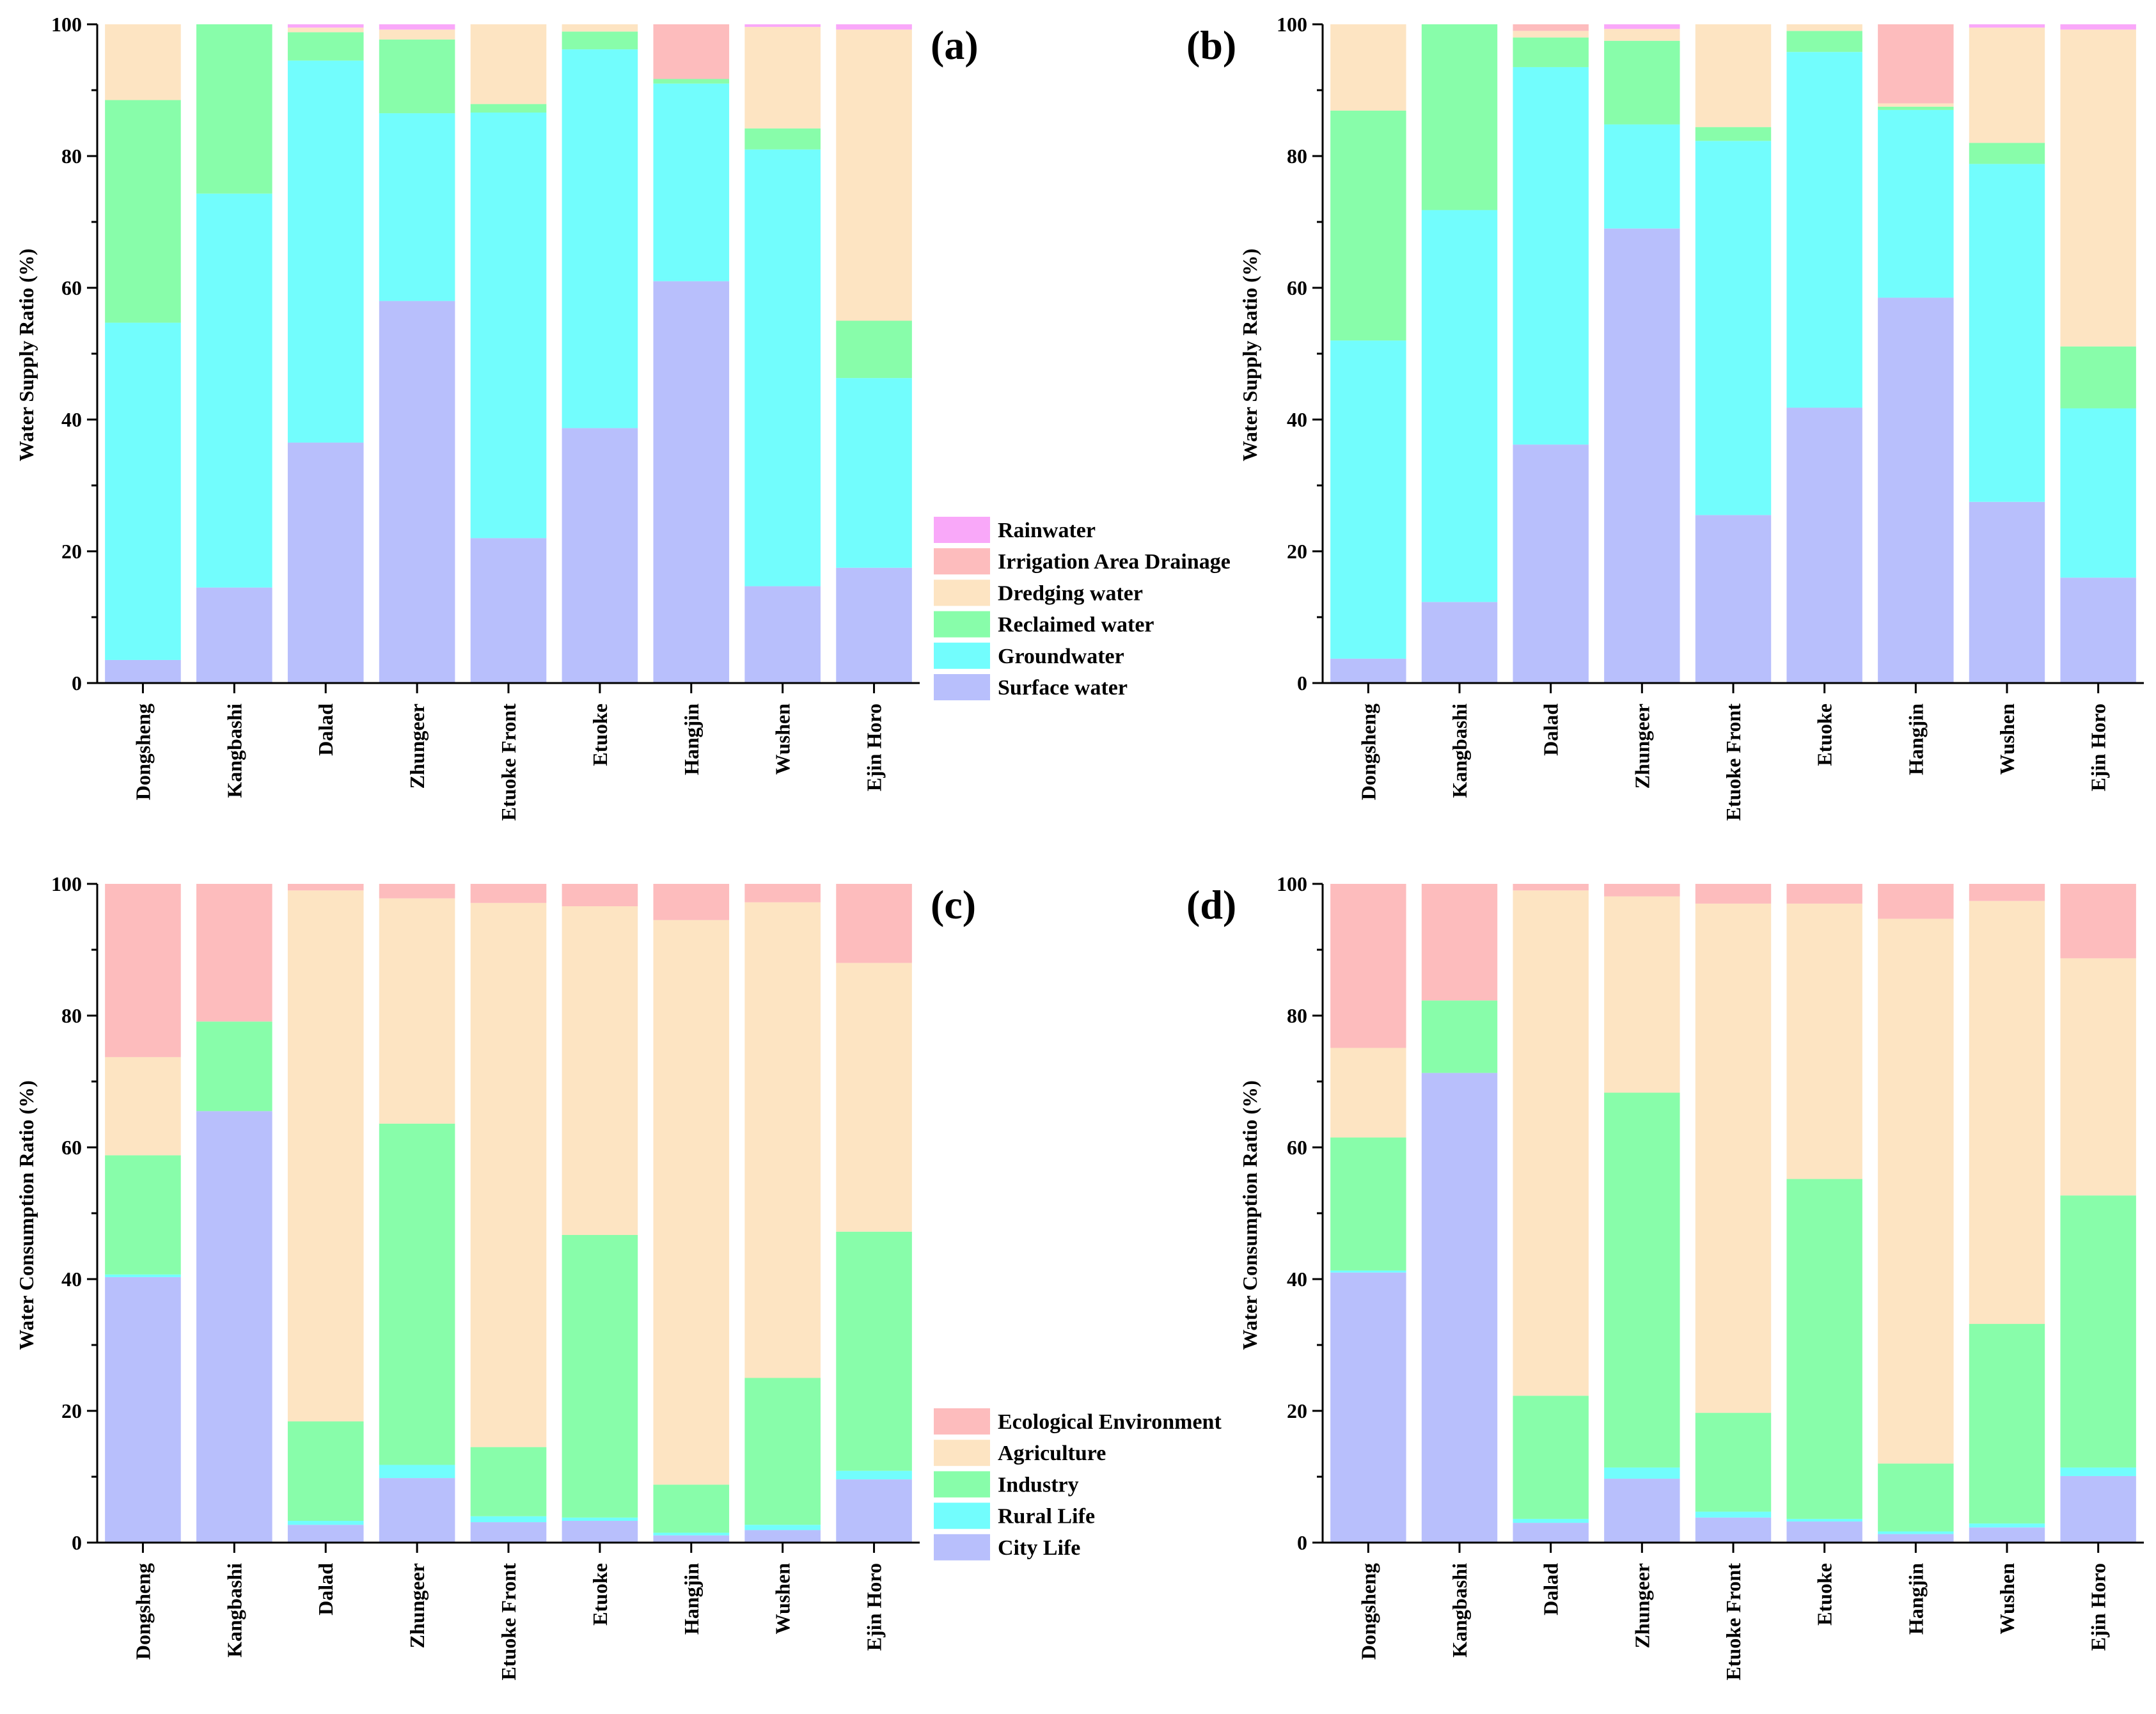 The width and height of the screenshot is (2156, 1714). Describe the element at coordinates (417, 492) in the screenshot. I see `bar-segment-surface-water-zhungeer` at that location.